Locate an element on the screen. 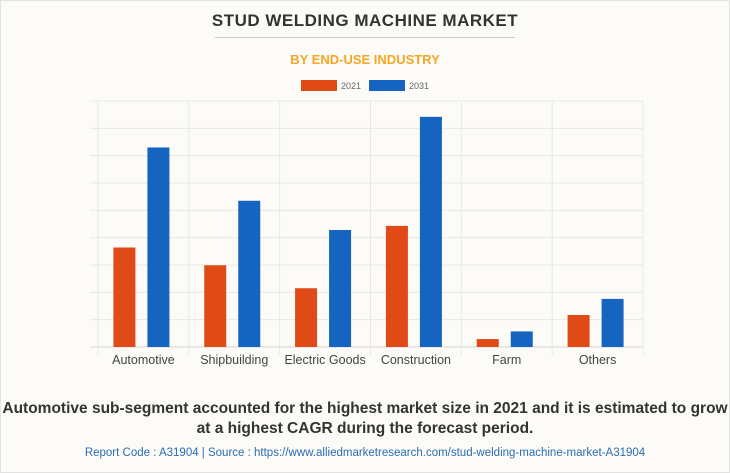 The height and width of the screenshot is (473, 730). title-divider is located at coordinates (365, 37).